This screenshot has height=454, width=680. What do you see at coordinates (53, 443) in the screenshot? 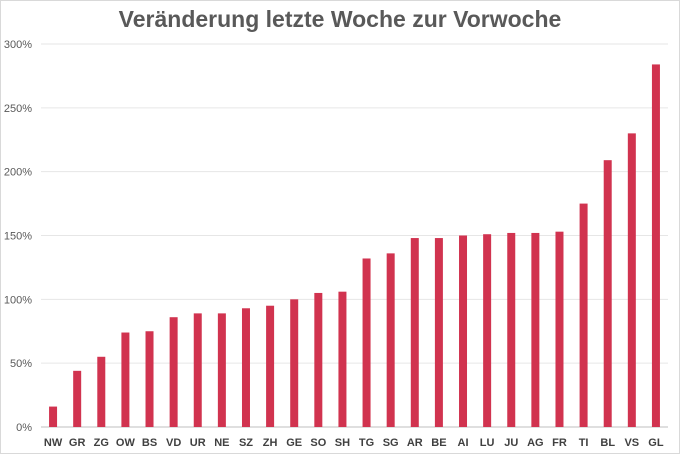
I see `x-tick-label: NW` at bounding box center [53, 443].